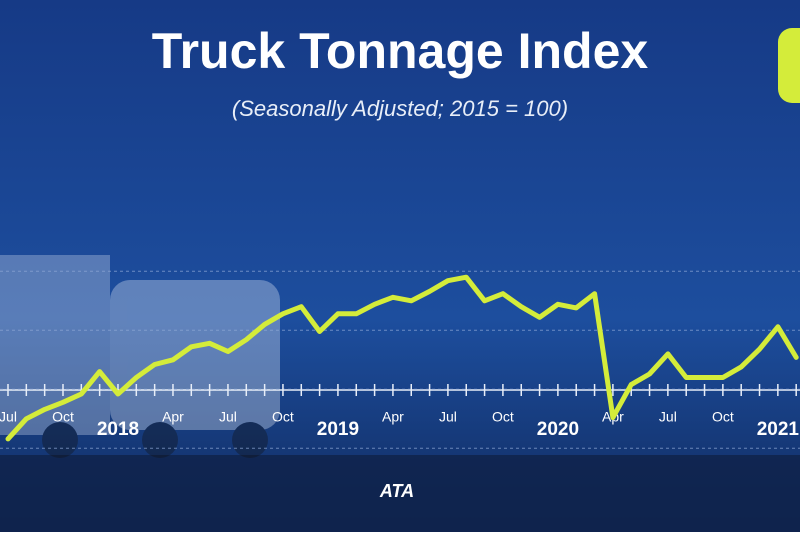 The image size is (800, 537). What do you see at coordinates (140, 356) in the screenshot?
I see `truck` at bounding box center [140, 356].